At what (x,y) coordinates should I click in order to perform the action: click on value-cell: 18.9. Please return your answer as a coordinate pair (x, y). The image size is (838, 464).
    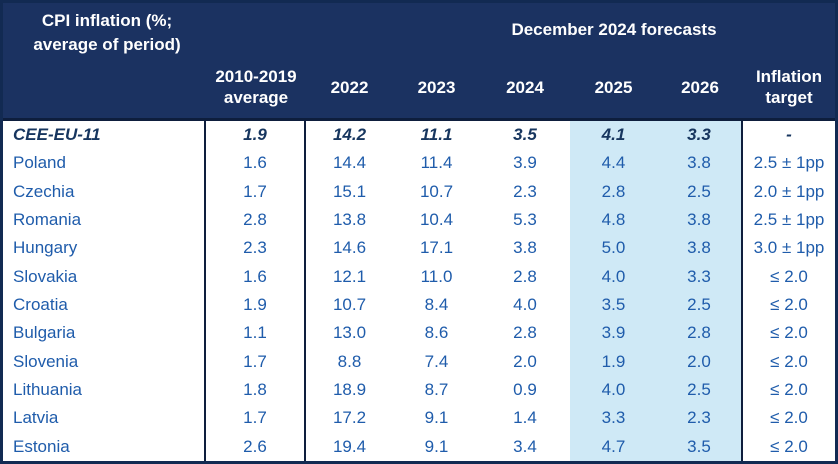
    Looking at the image, I should click on (349, 390).